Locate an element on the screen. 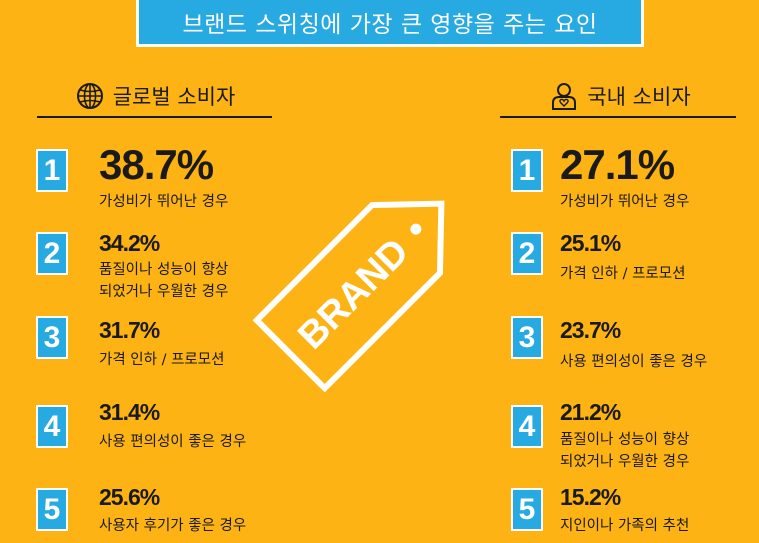 Image resolution: width=759 pixels, height=543 pixels. percent-value: 21.2% is located at coordinates (590, 412).